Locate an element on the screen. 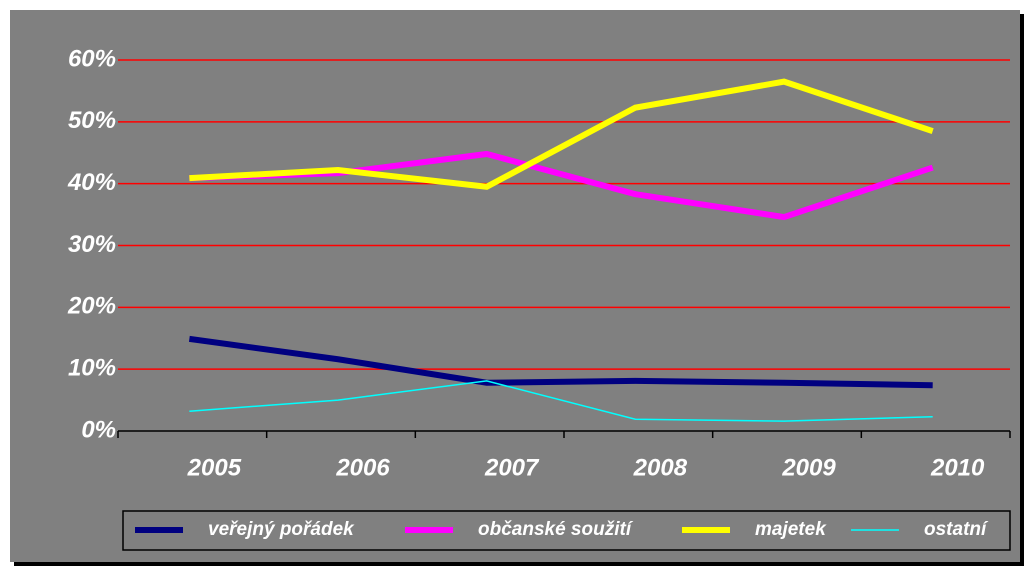  y-tick-label: 30% is located at coordinates (92, 244).